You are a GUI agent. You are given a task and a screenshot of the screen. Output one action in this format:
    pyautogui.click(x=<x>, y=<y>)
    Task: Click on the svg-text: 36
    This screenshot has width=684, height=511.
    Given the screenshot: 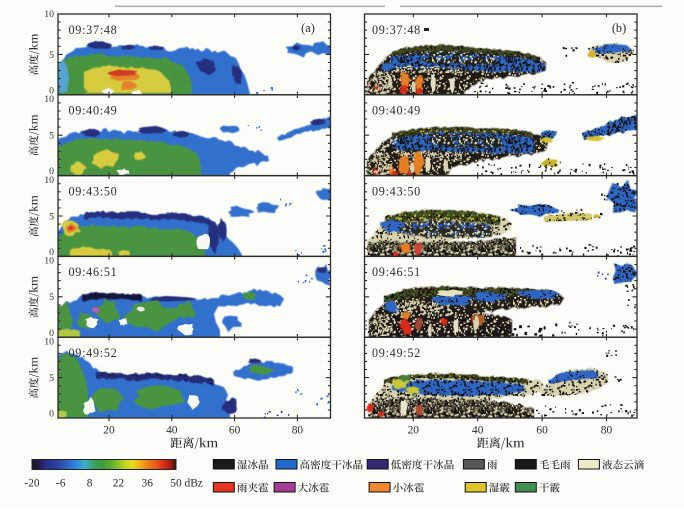 What is the action you would take?
    pyautogui.click(x=148, y=484)
    